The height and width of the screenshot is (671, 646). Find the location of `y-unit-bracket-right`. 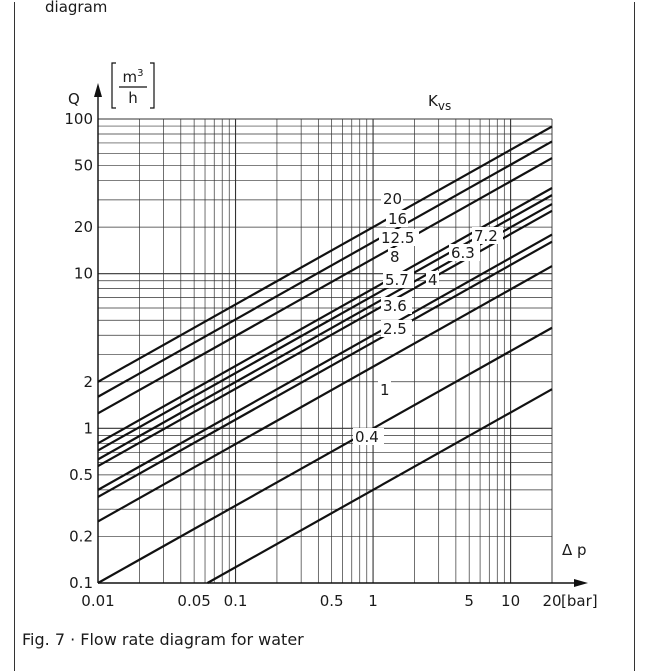

y-unit-bracket-right is located at coordinates (152, 85).